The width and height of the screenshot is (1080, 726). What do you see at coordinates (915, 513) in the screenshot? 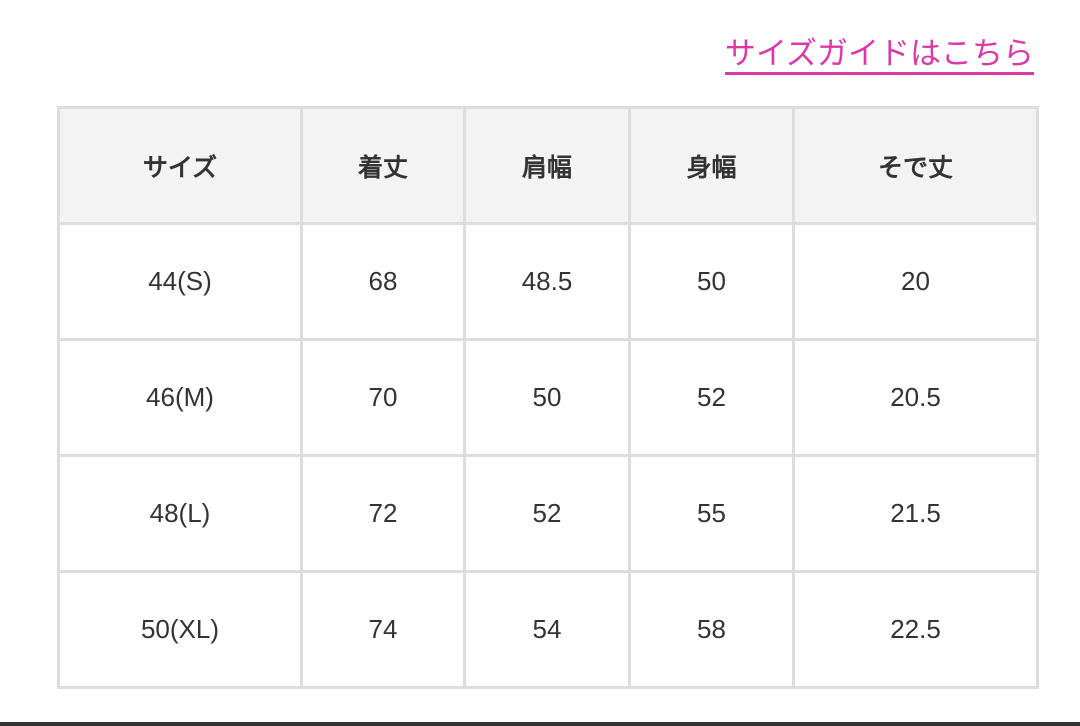
I see `cell-sleeve: 21.5` at bounding box center [915, 513].